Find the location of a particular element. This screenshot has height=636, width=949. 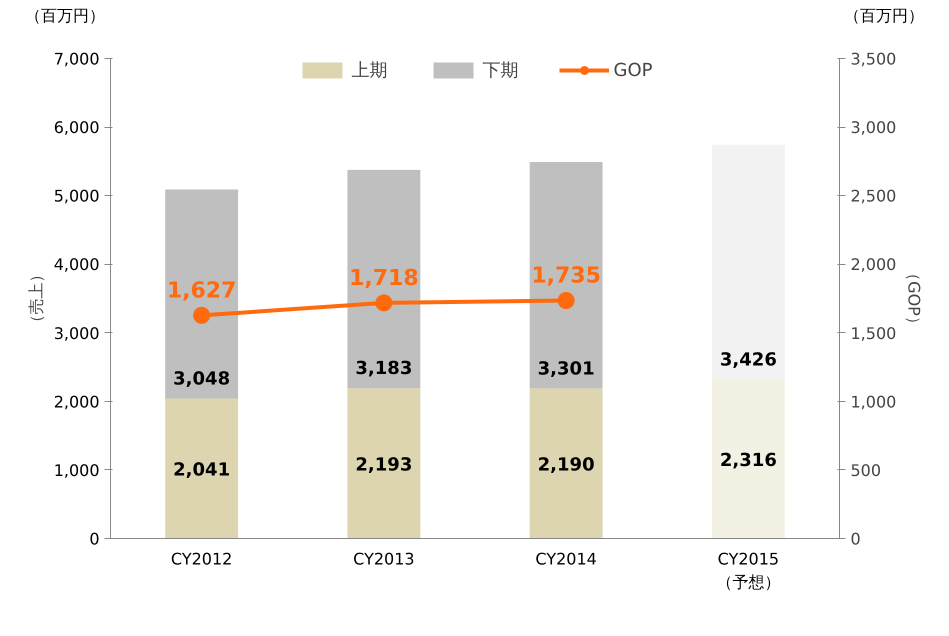

data-label: 3,301 is located at coordinates (566, 369).